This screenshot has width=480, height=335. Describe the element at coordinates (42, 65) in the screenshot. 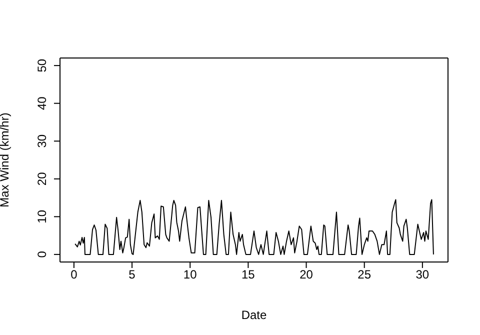

I see `y-tick-label: 50` at that location.